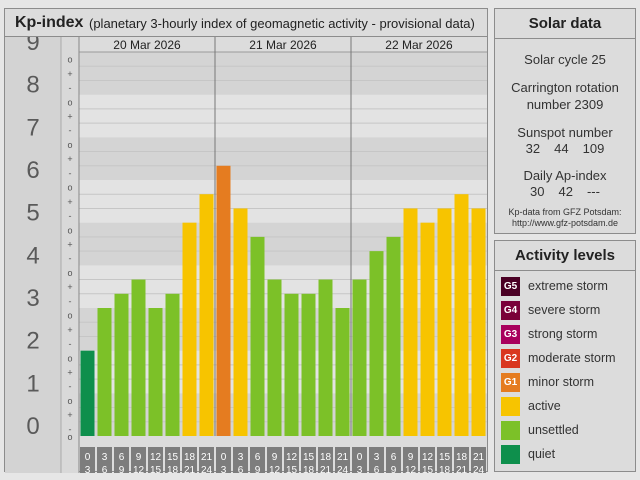  What do you see at coordinates (553, 430) in the screenshot?
I see `legend-label-unsettled: unsettled` at bounding box center [553, 430].